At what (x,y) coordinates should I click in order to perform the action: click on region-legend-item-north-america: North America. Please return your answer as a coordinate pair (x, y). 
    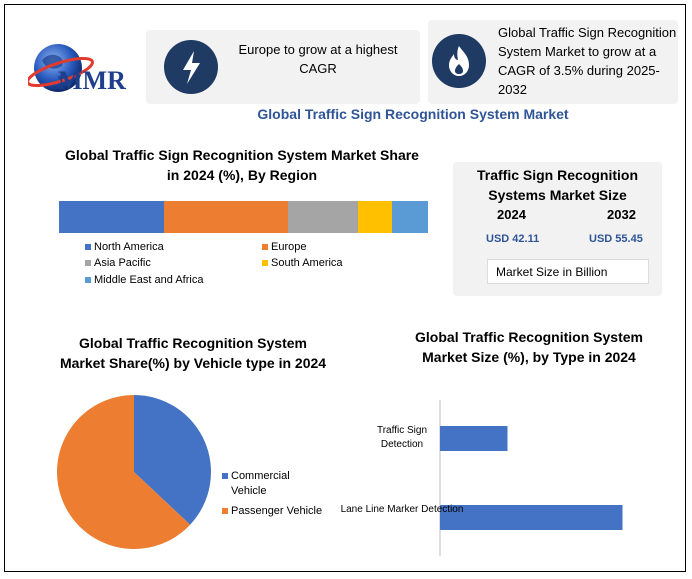
    Looking at the image, I should click on (124, 247).